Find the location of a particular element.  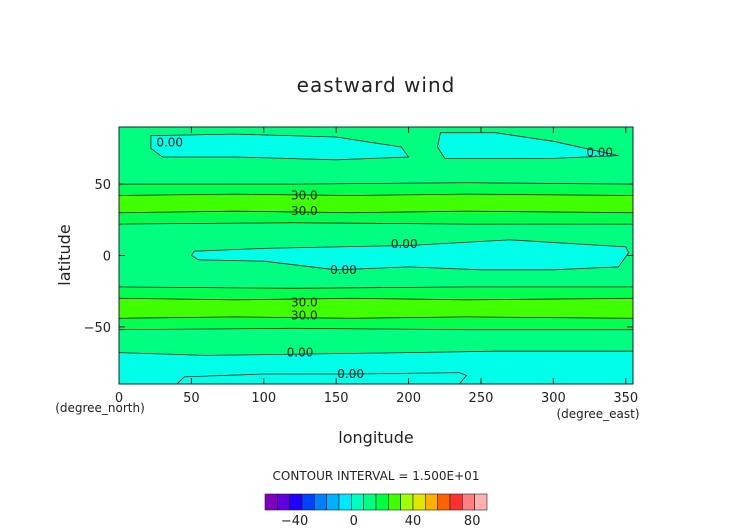

contour-equator-zero is located at coordinates (410, 255).